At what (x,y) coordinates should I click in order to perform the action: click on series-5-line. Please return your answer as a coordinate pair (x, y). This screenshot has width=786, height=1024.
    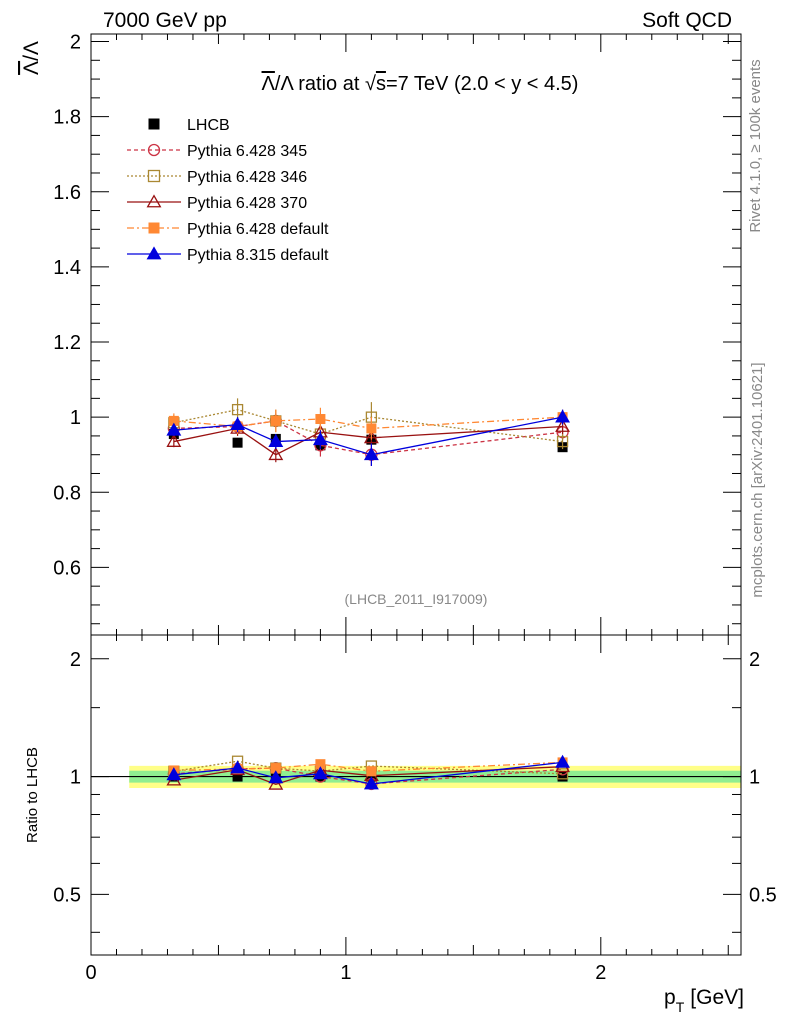
    Looking at the image, I should click on (368, 436).